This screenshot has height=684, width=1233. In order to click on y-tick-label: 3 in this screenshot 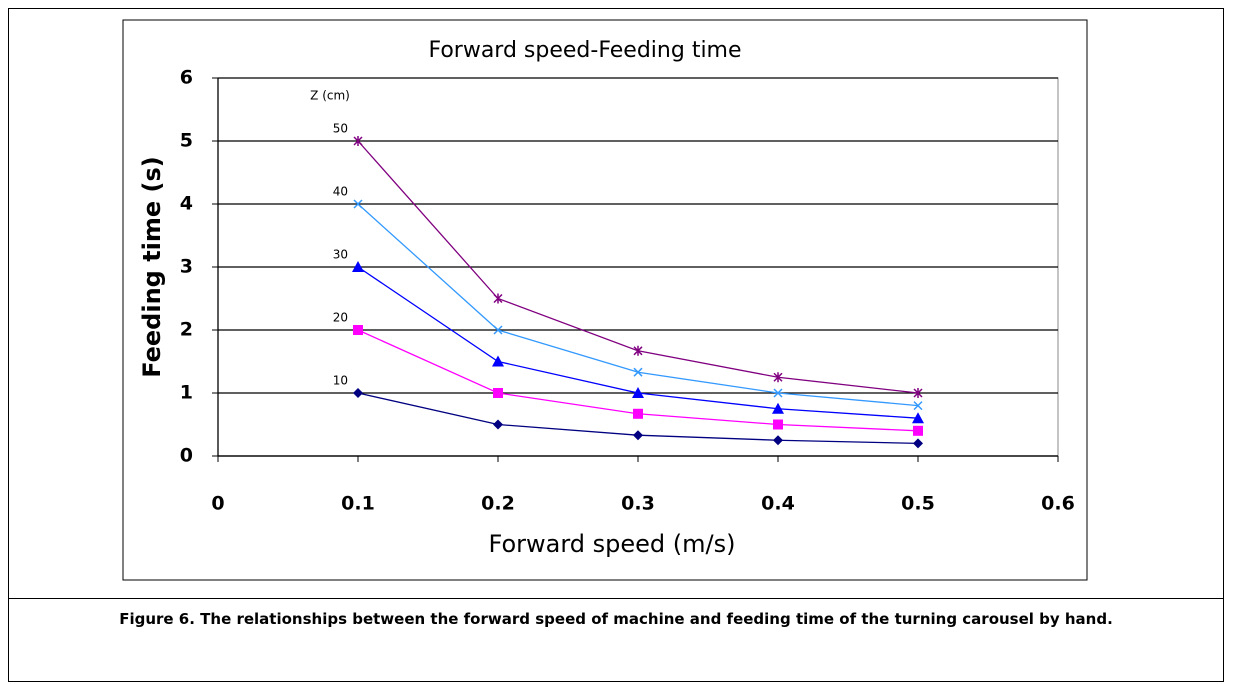, I will do `click(186, 267)`.